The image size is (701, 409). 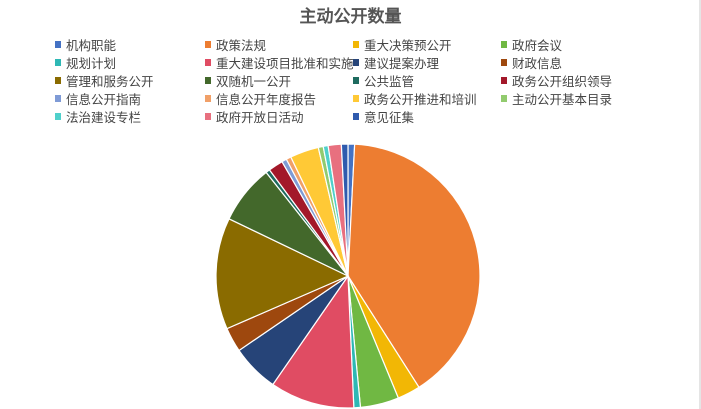 I want to click on legend-item: 政务公开组织领导, so click(x=576, y=80).